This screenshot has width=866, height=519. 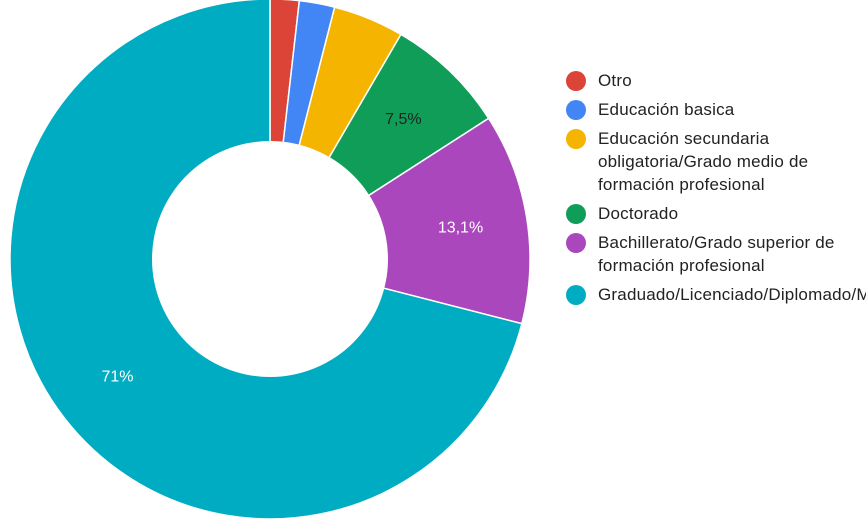 What do you see at coordinates (270, 259) in the screenshot?
I see `donut-hole` at bounding box center [270, 259].